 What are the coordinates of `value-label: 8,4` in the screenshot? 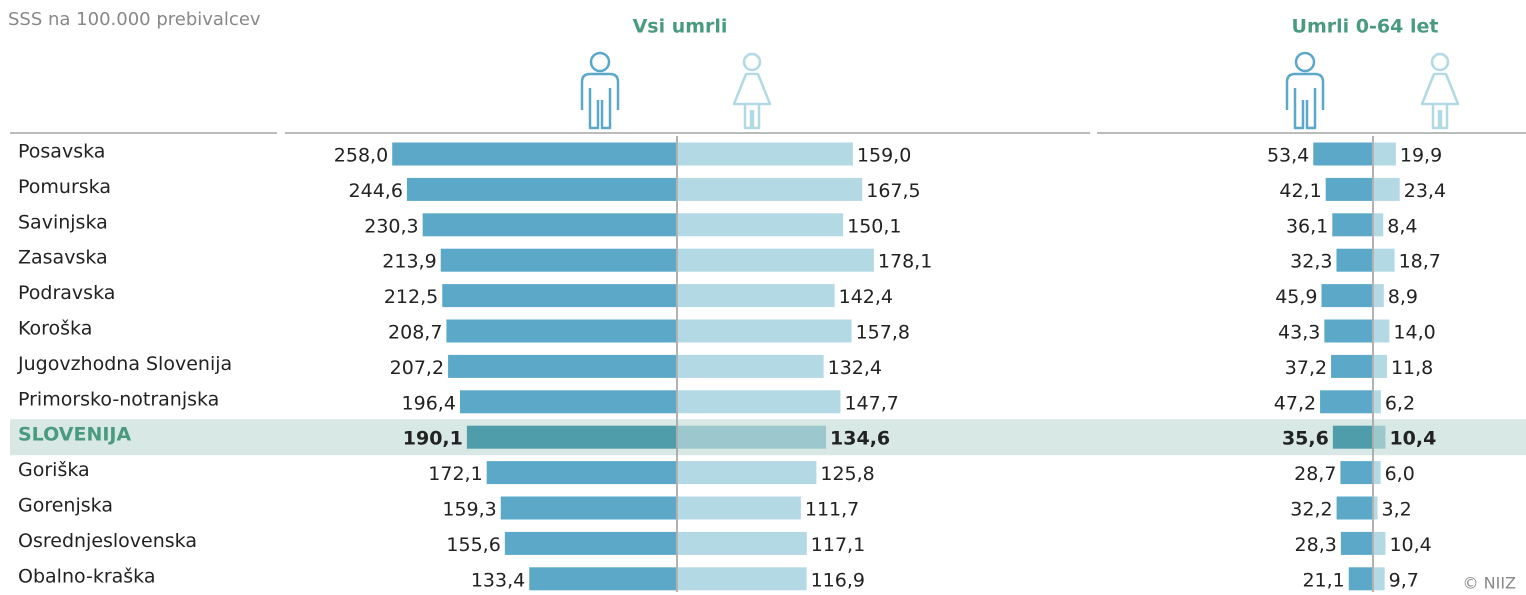 It's located at (1402, 226).